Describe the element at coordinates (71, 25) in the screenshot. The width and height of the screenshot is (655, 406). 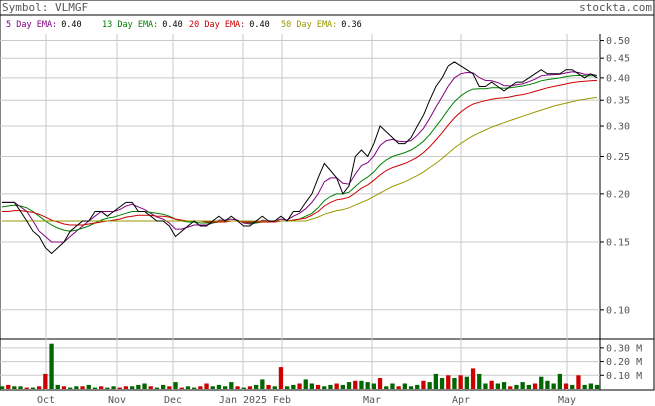
I see `legend-ema5-value: 0.40` at that location.